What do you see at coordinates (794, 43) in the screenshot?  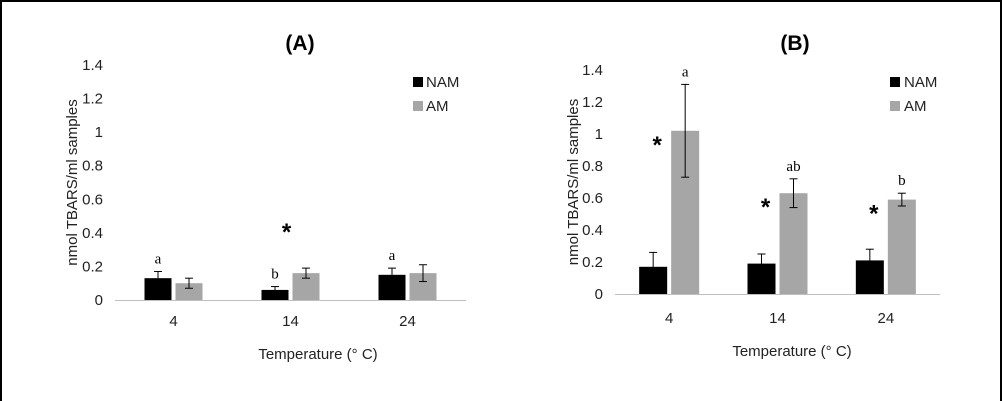 I see `panel-title: (B)` at bounding box center [794, 43].